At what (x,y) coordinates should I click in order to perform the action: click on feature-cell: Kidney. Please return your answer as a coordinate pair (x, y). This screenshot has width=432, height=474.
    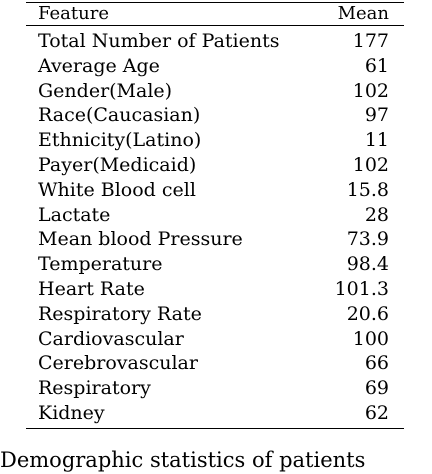
    Looking at the image, I should click on (71, 412).